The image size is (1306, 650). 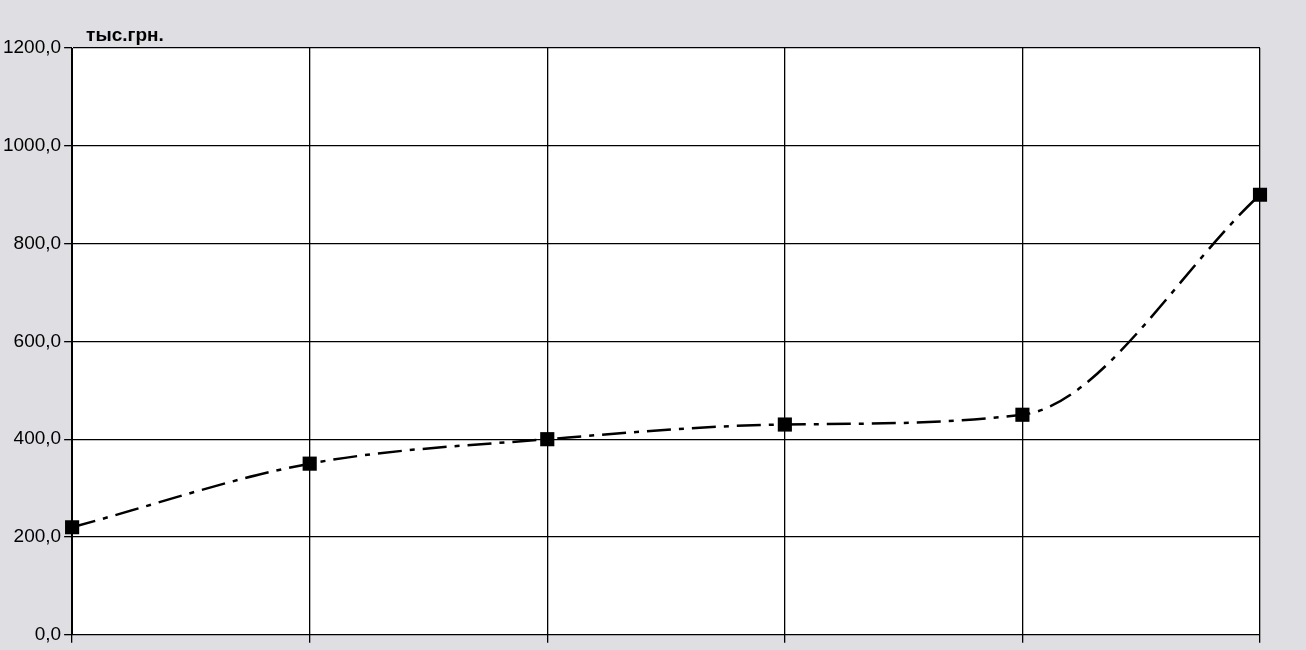 What do you see at coordinates (37, 242) in the screenshot?
I see `y-tick-label: 800,0` at bounding box center [37, 242].